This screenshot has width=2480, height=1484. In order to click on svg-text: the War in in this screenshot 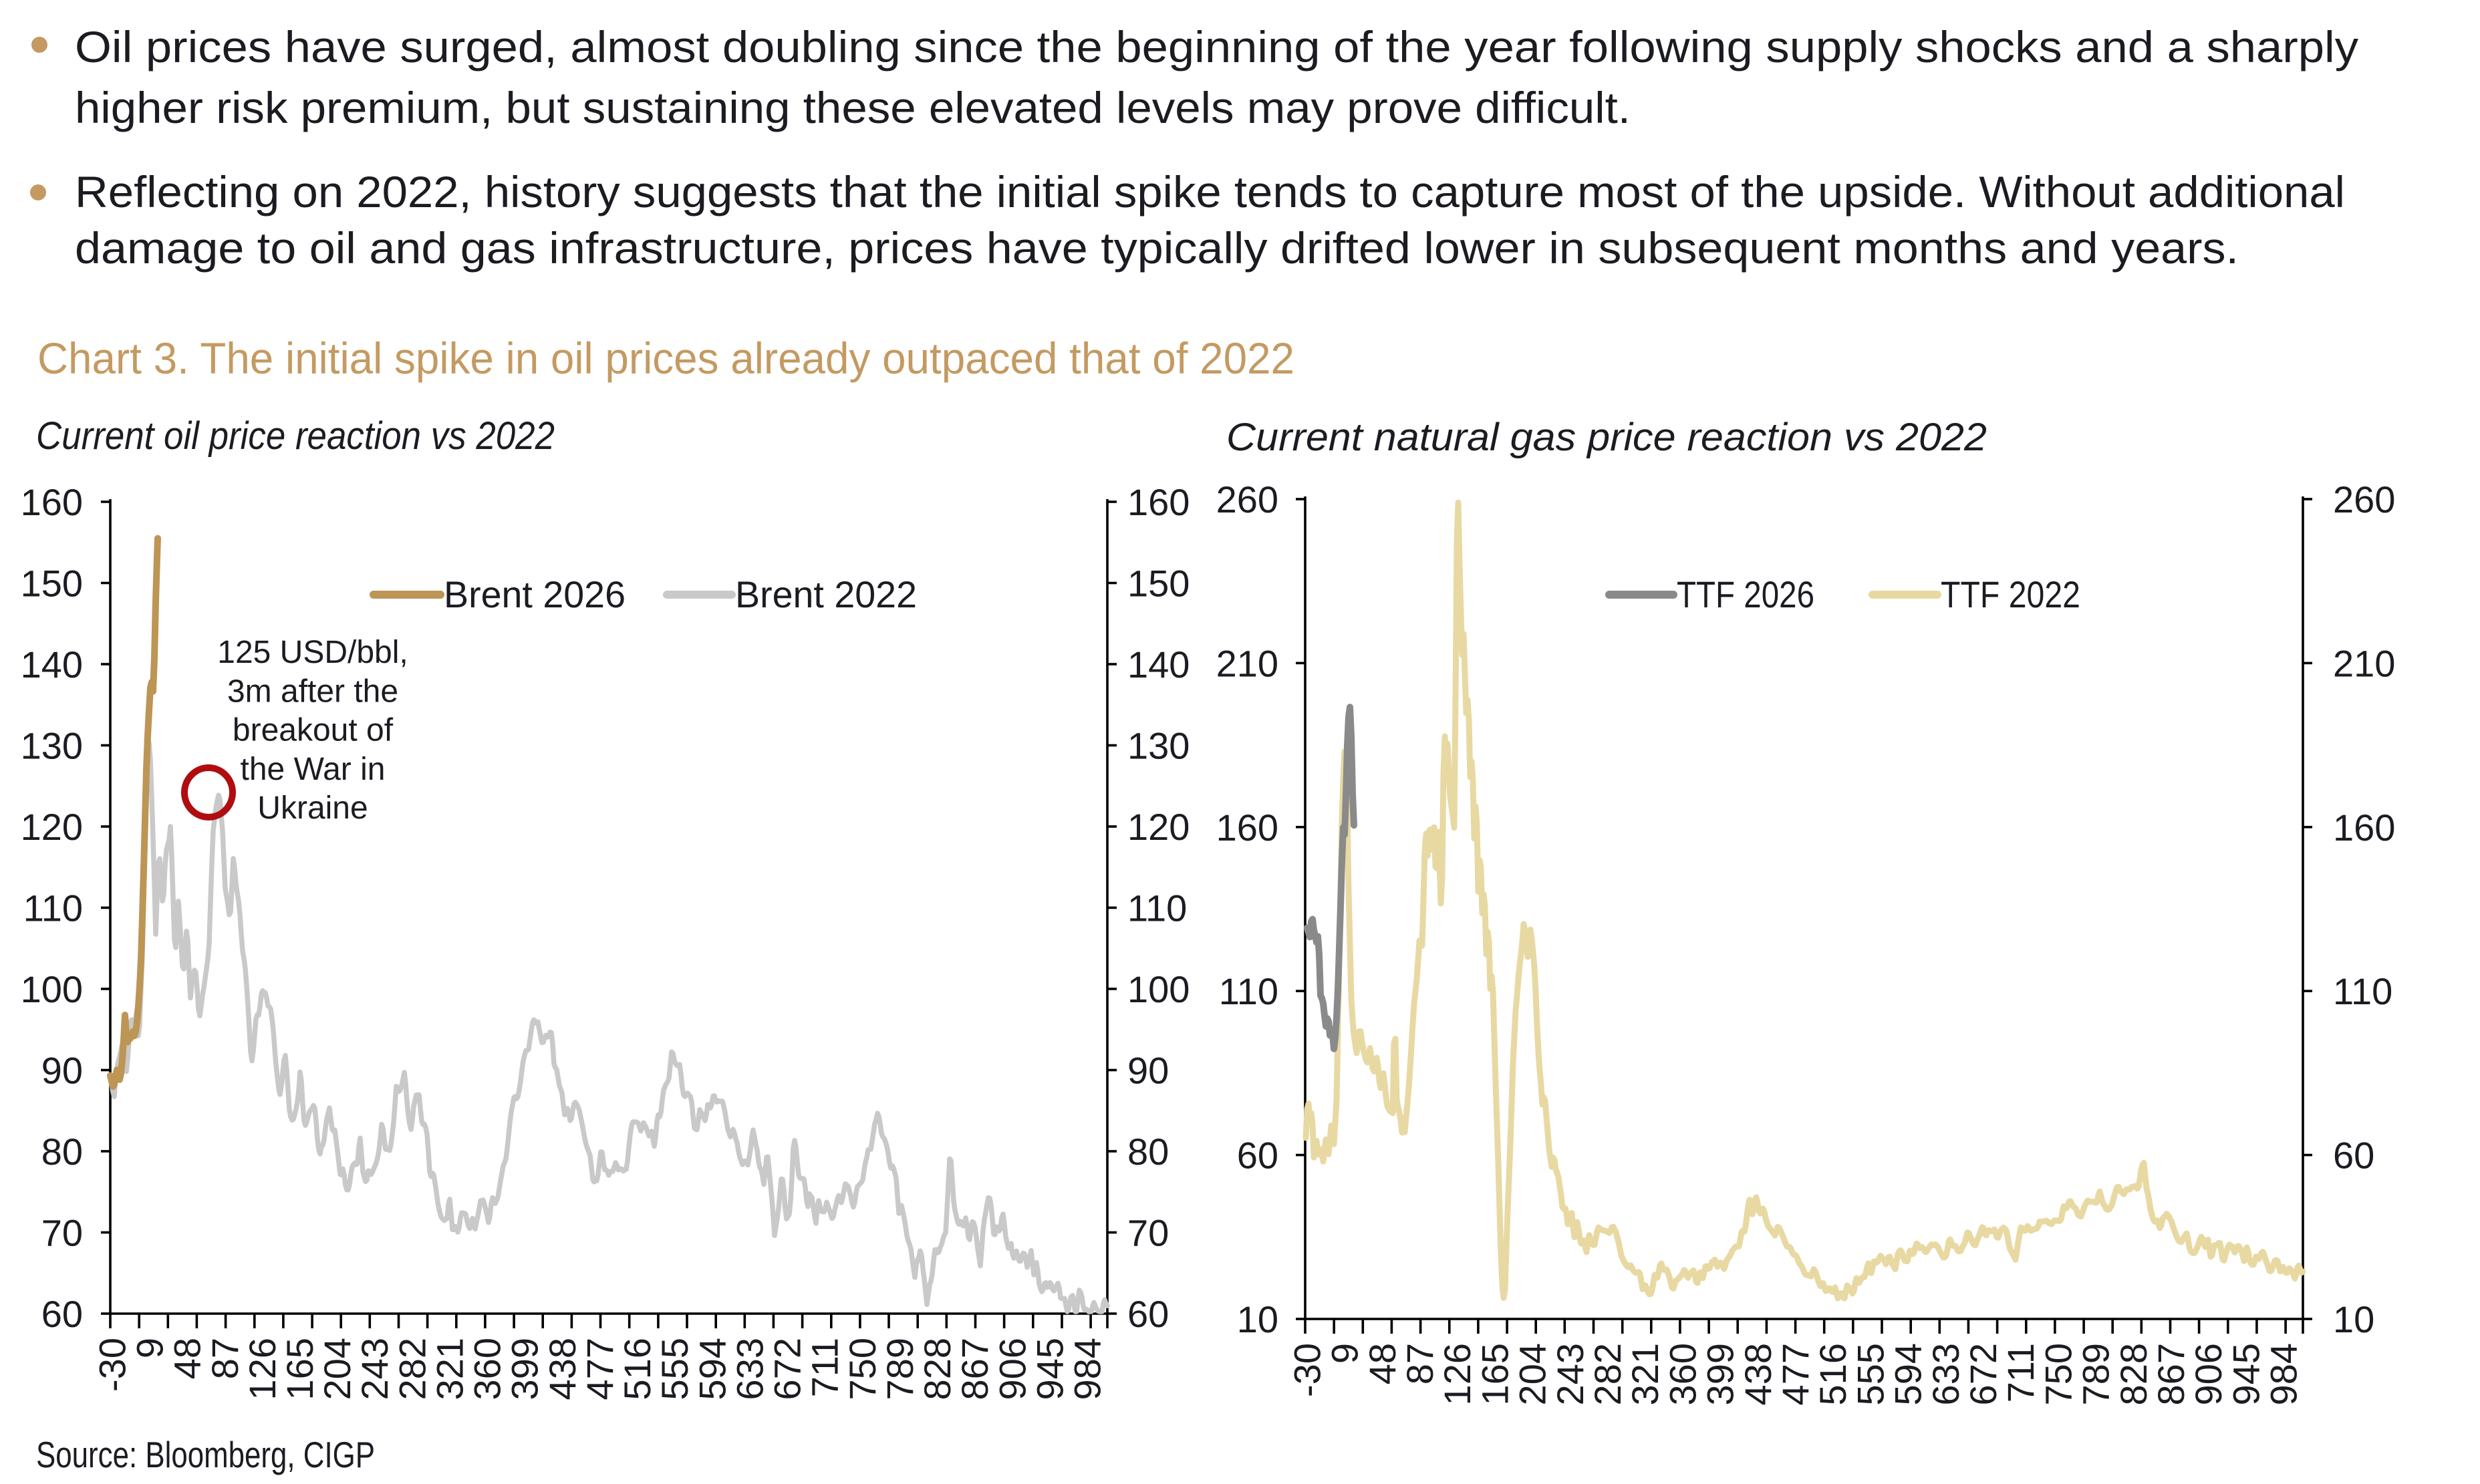, I will do `click(313, 770)`.